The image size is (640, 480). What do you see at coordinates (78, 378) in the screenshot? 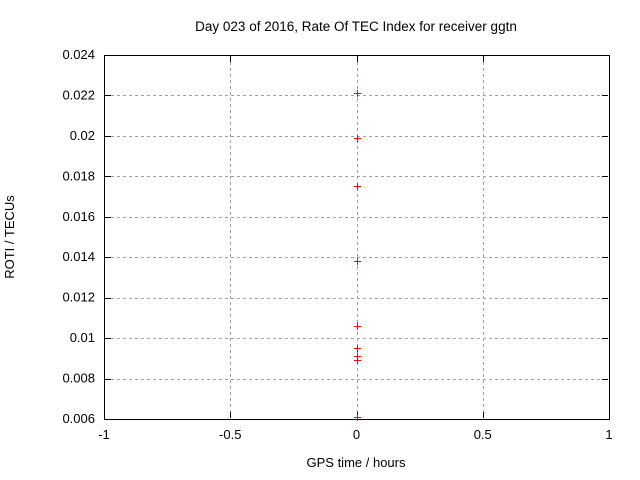
I see `y-tick-label: 0.008` at bounding box center [78, 378].